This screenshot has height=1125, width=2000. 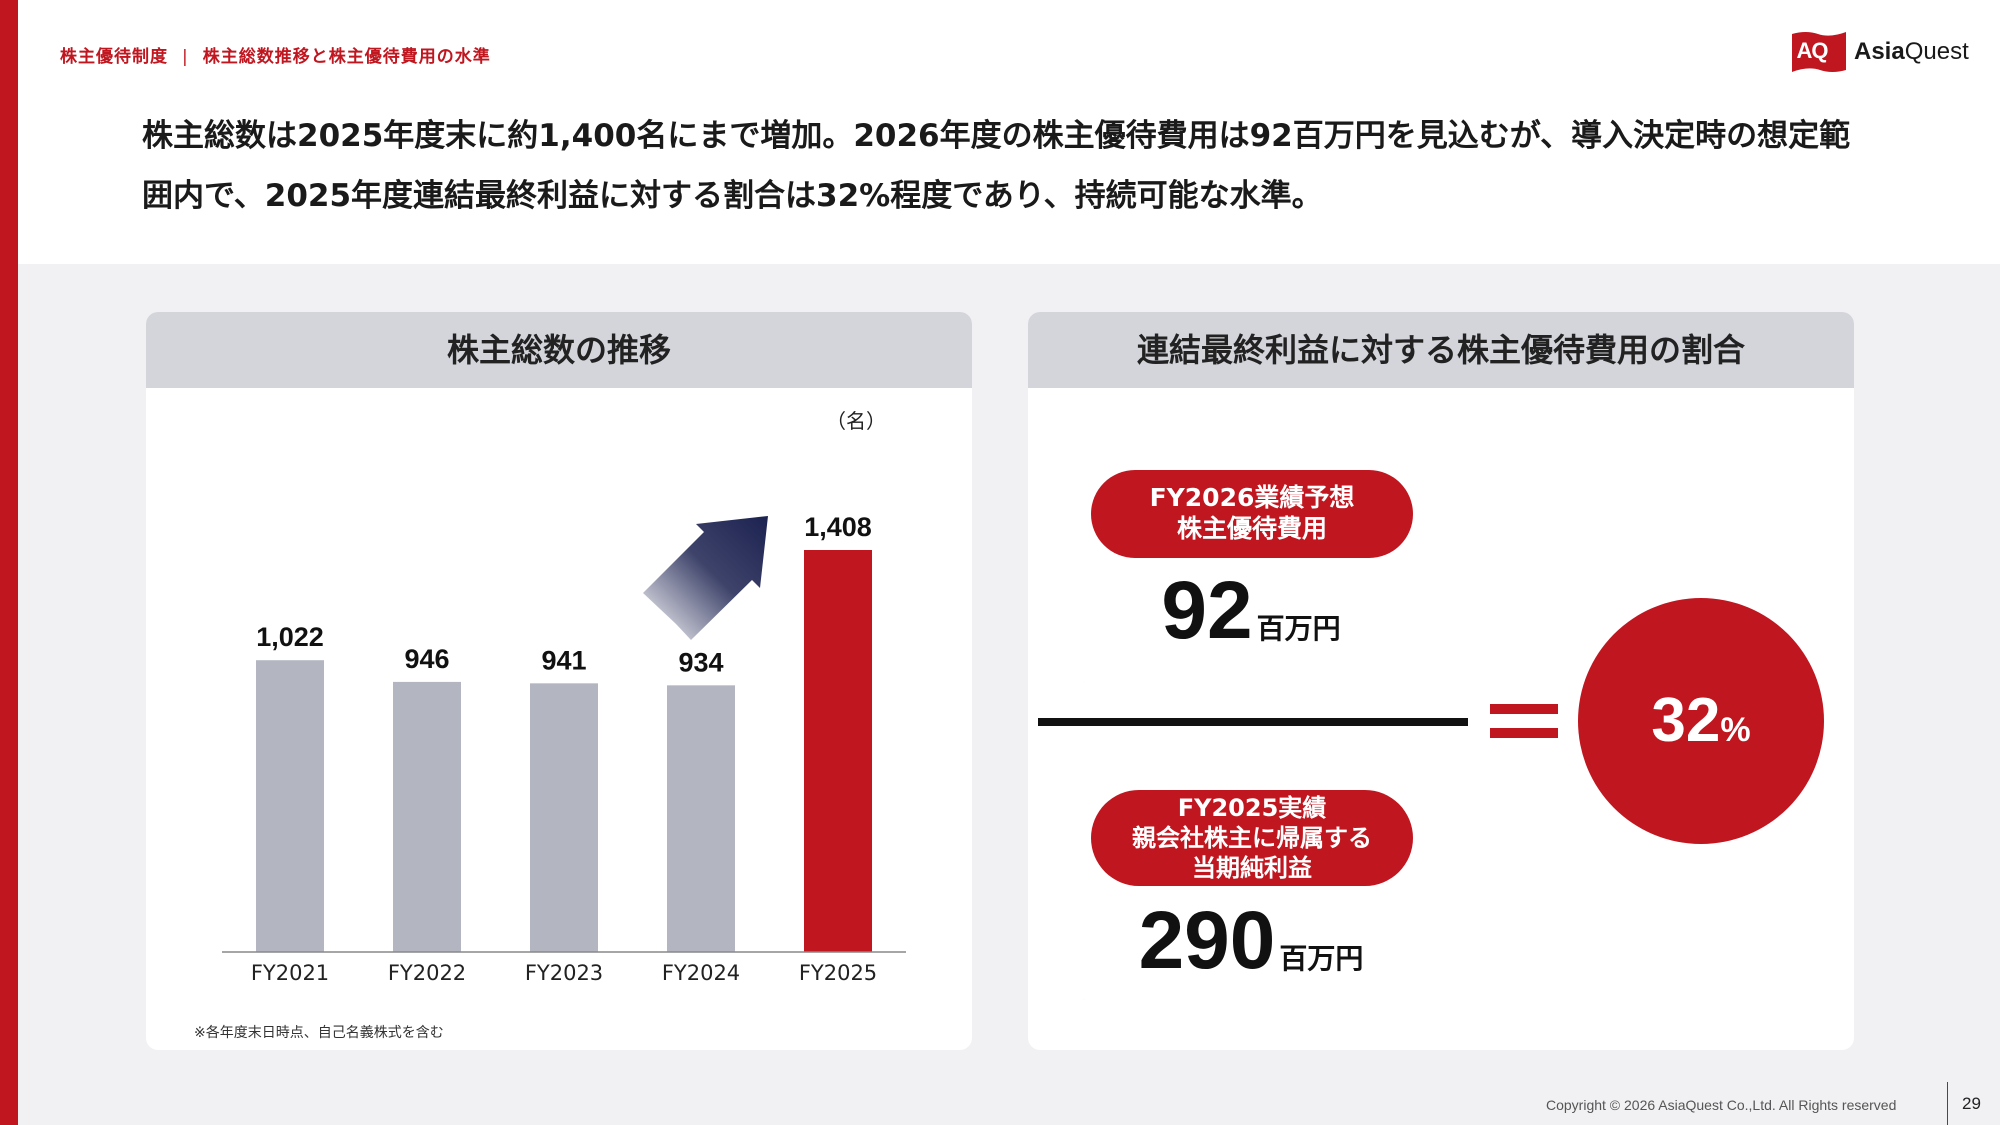 What do you see at coordinates (1971, 1103) in the screenshot?
I see `page-number: 29` at bounding box center [1971, 1103].